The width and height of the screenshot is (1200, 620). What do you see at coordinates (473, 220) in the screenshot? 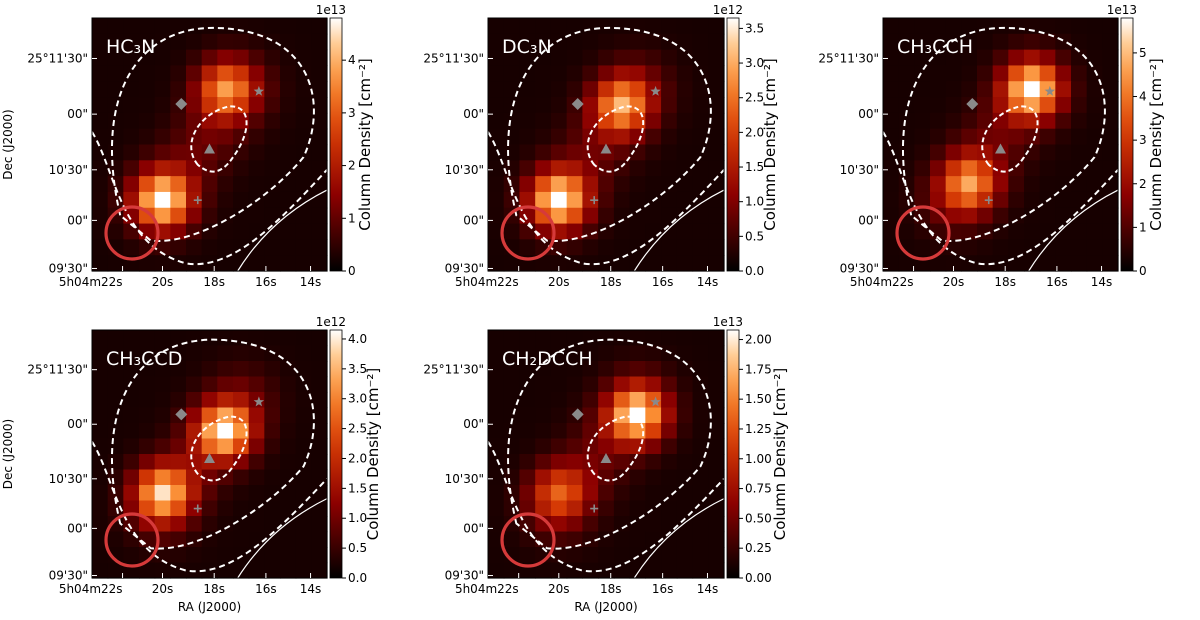
I see `y-tick-label: 00"` at bounding box center [473, 220].